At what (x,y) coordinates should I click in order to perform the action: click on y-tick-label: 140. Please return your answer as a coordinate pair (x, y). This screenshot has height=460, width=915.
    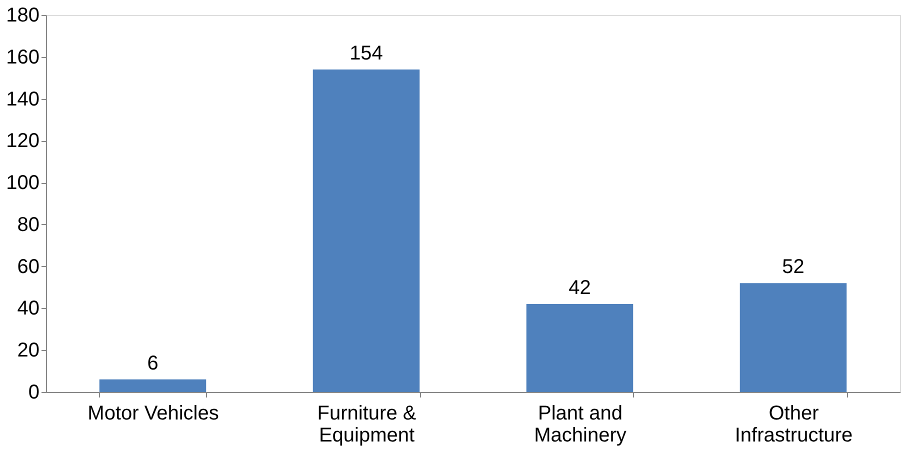
    Looking at the image, I should click on (23, 99).